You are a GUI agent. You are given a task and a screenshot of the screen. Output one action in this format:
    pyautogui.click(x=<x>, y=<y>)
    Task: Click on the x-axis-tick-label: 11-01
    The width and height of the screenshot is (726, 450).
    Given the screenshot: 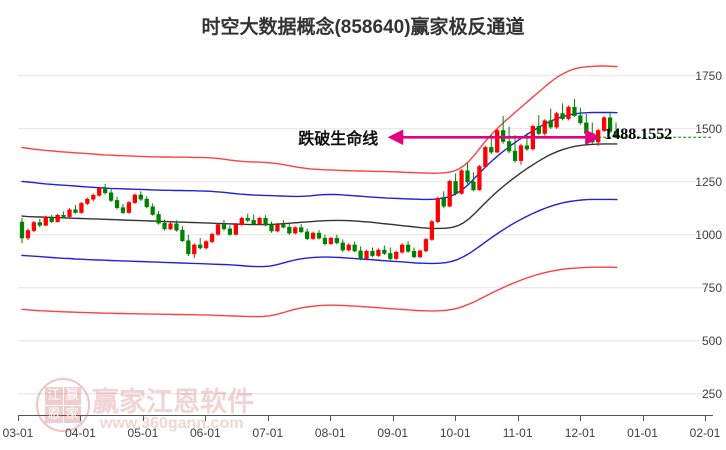 What is the action you would take?
    pyautogui.click(x=517, y=433)
    